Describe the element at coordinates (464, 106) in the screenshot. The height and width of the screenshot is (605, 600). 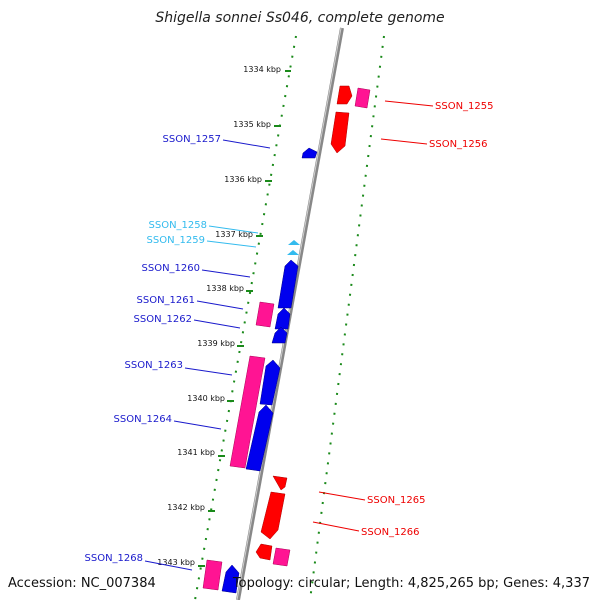
I see `gene-label: SSON_1255` at that location.